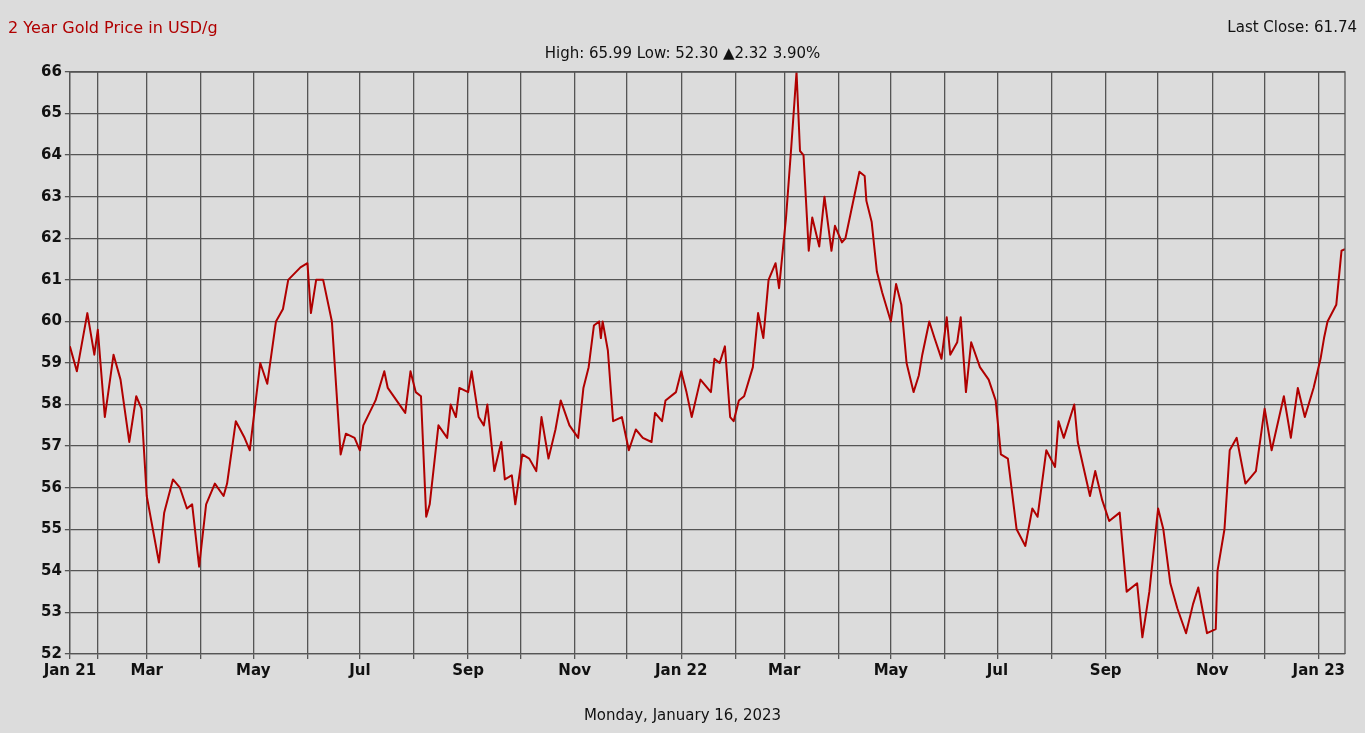 This screenshot has width=1365, height=733. Describe the element at coordinates (51, 528) in the screenshot. I see `y-tick-label: 55` at that location.